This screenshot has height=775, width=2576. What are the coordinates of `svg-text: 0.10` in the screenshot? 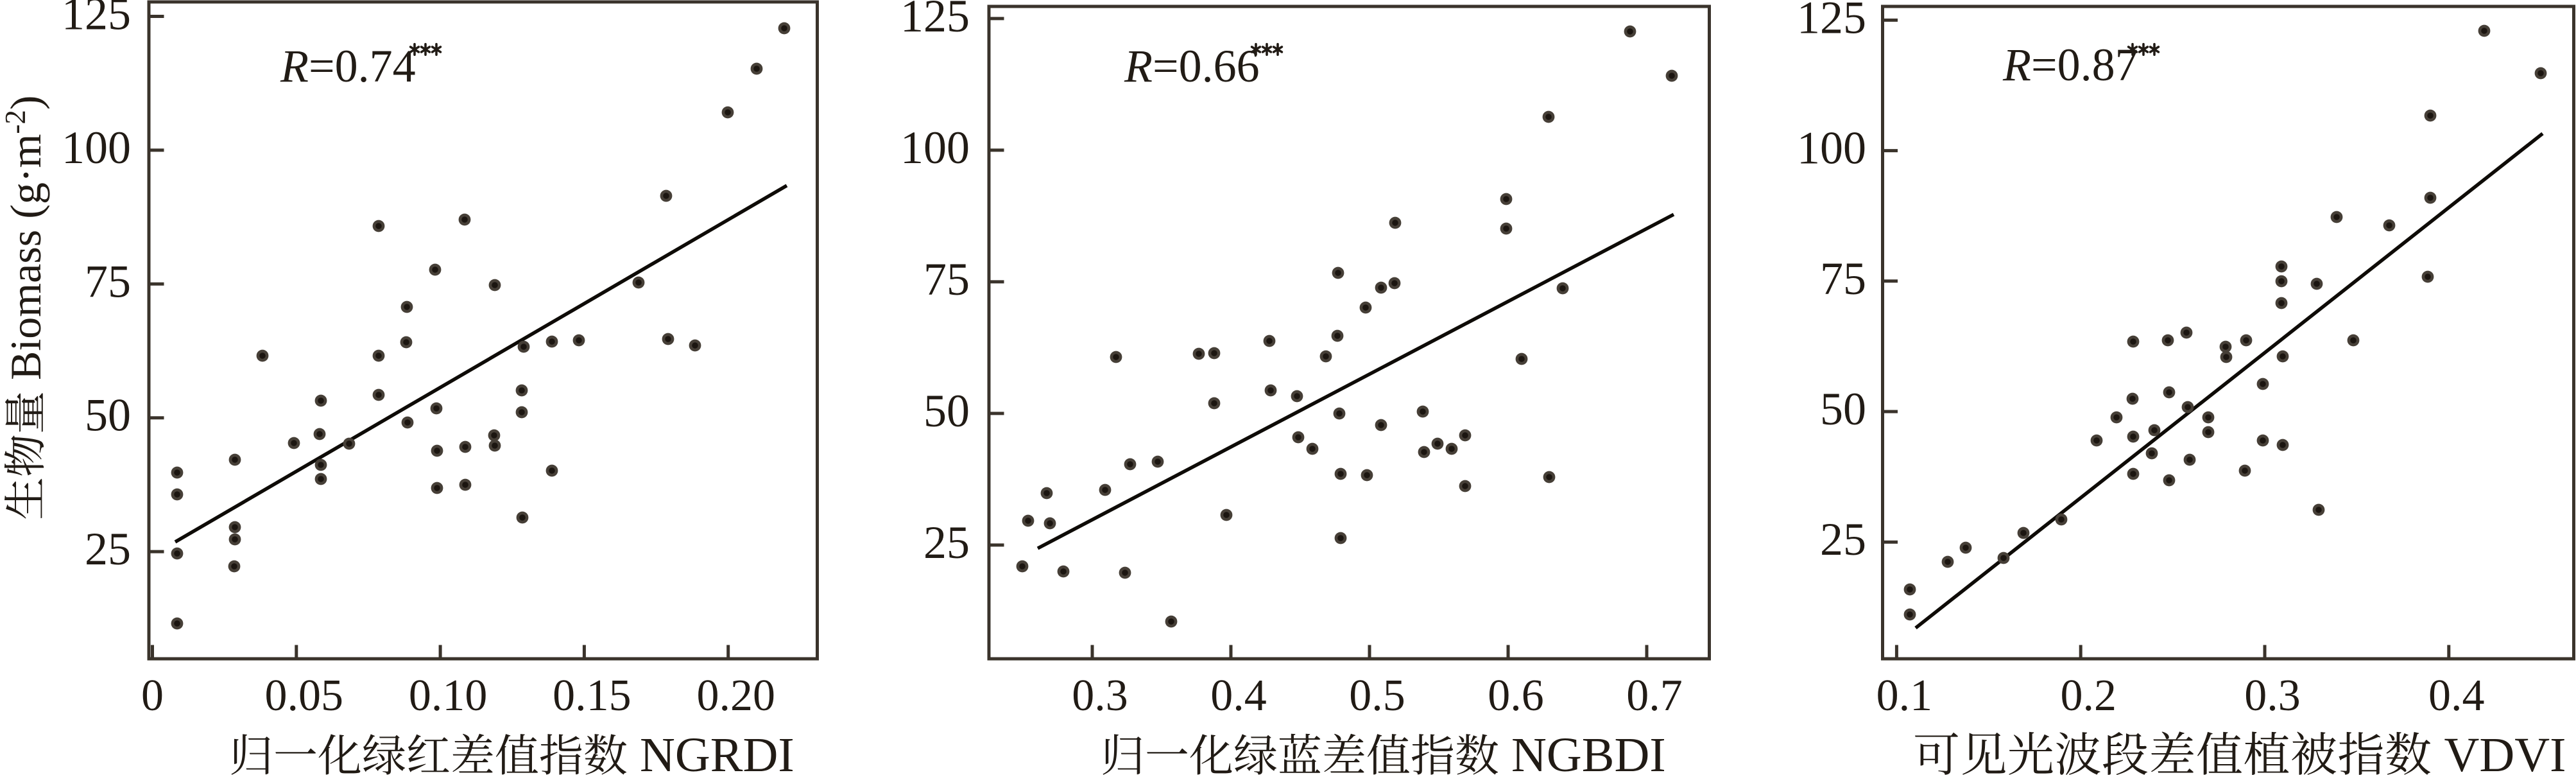 It's located at (448, 695).